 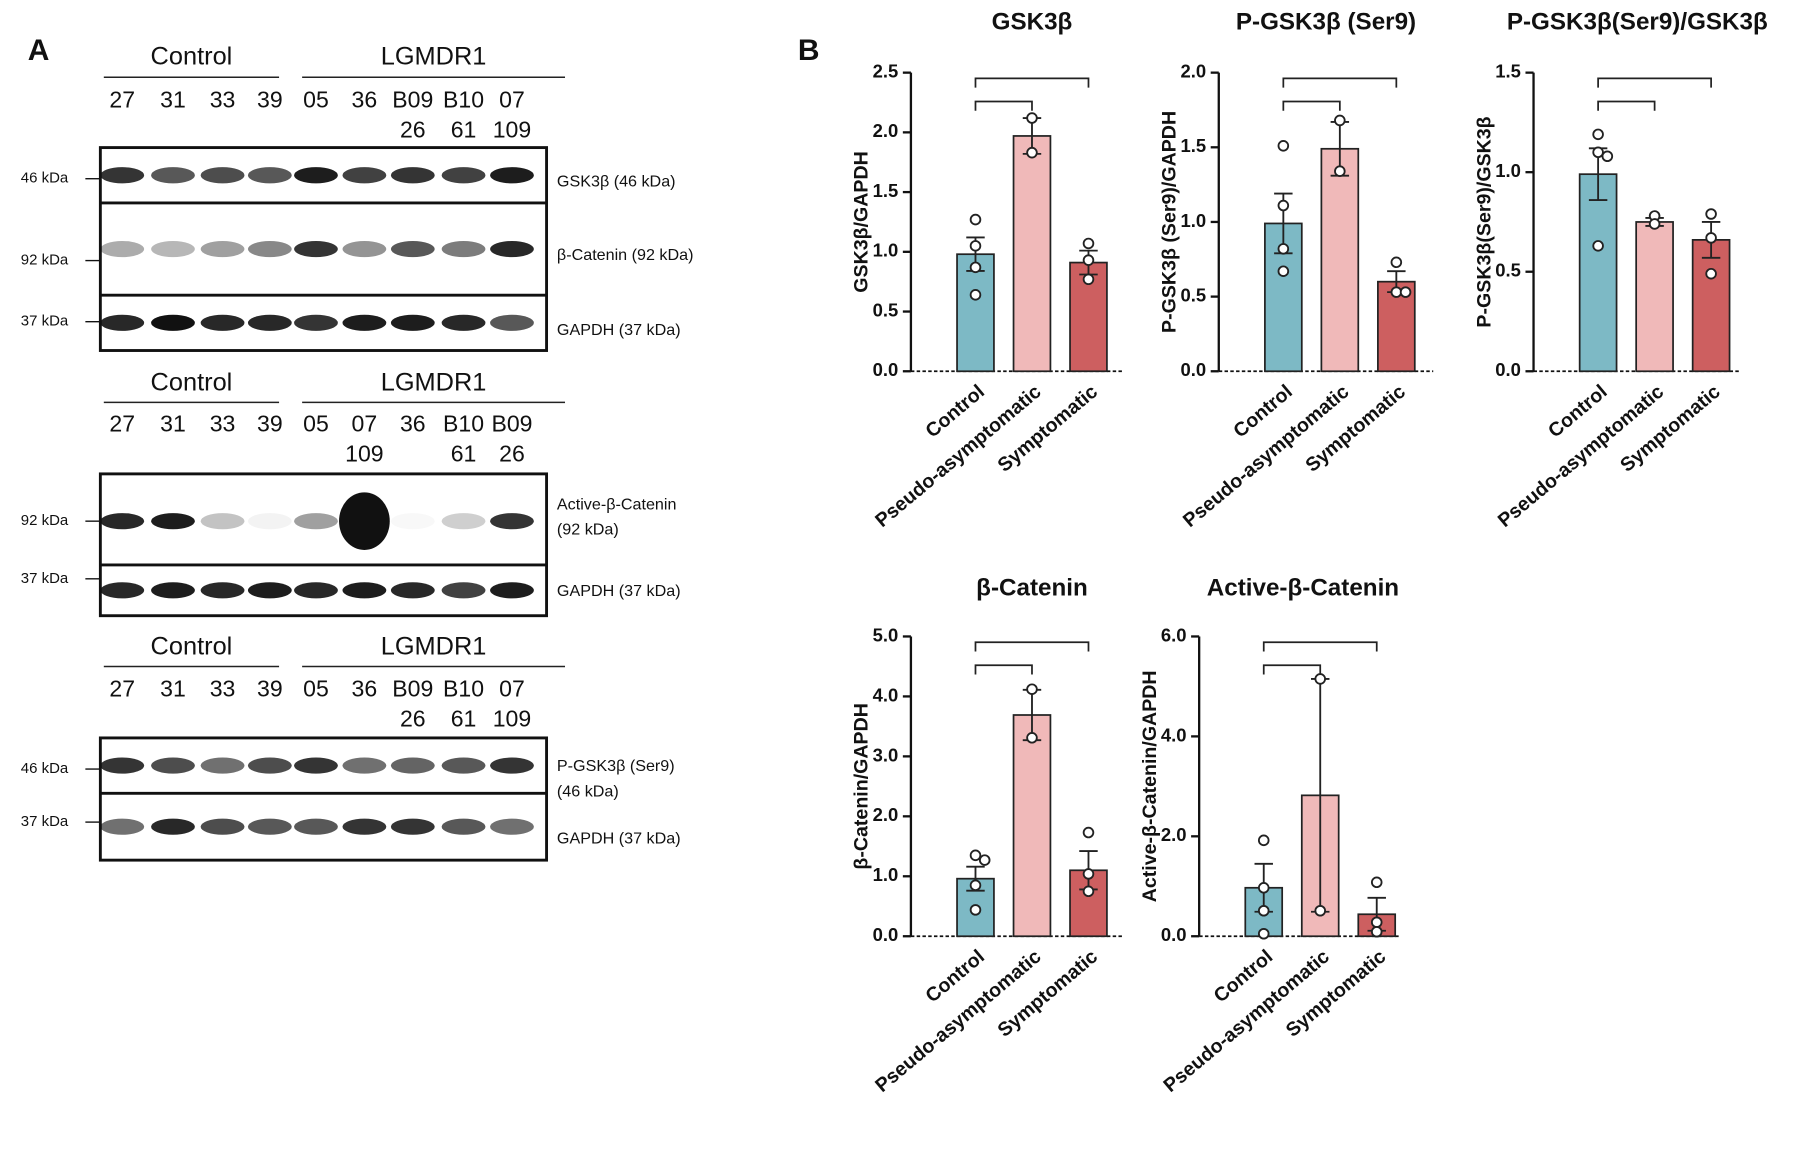 I want to click on marker-label: 46 kDa, so click(x=45, y=178).